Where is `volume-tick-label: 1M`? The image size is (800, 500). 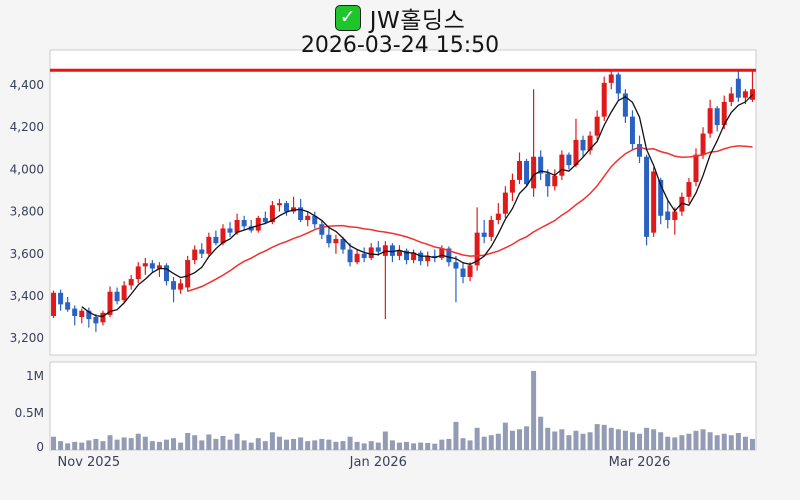 volume-tick-label: 1M is located at coordinates (35, 376).